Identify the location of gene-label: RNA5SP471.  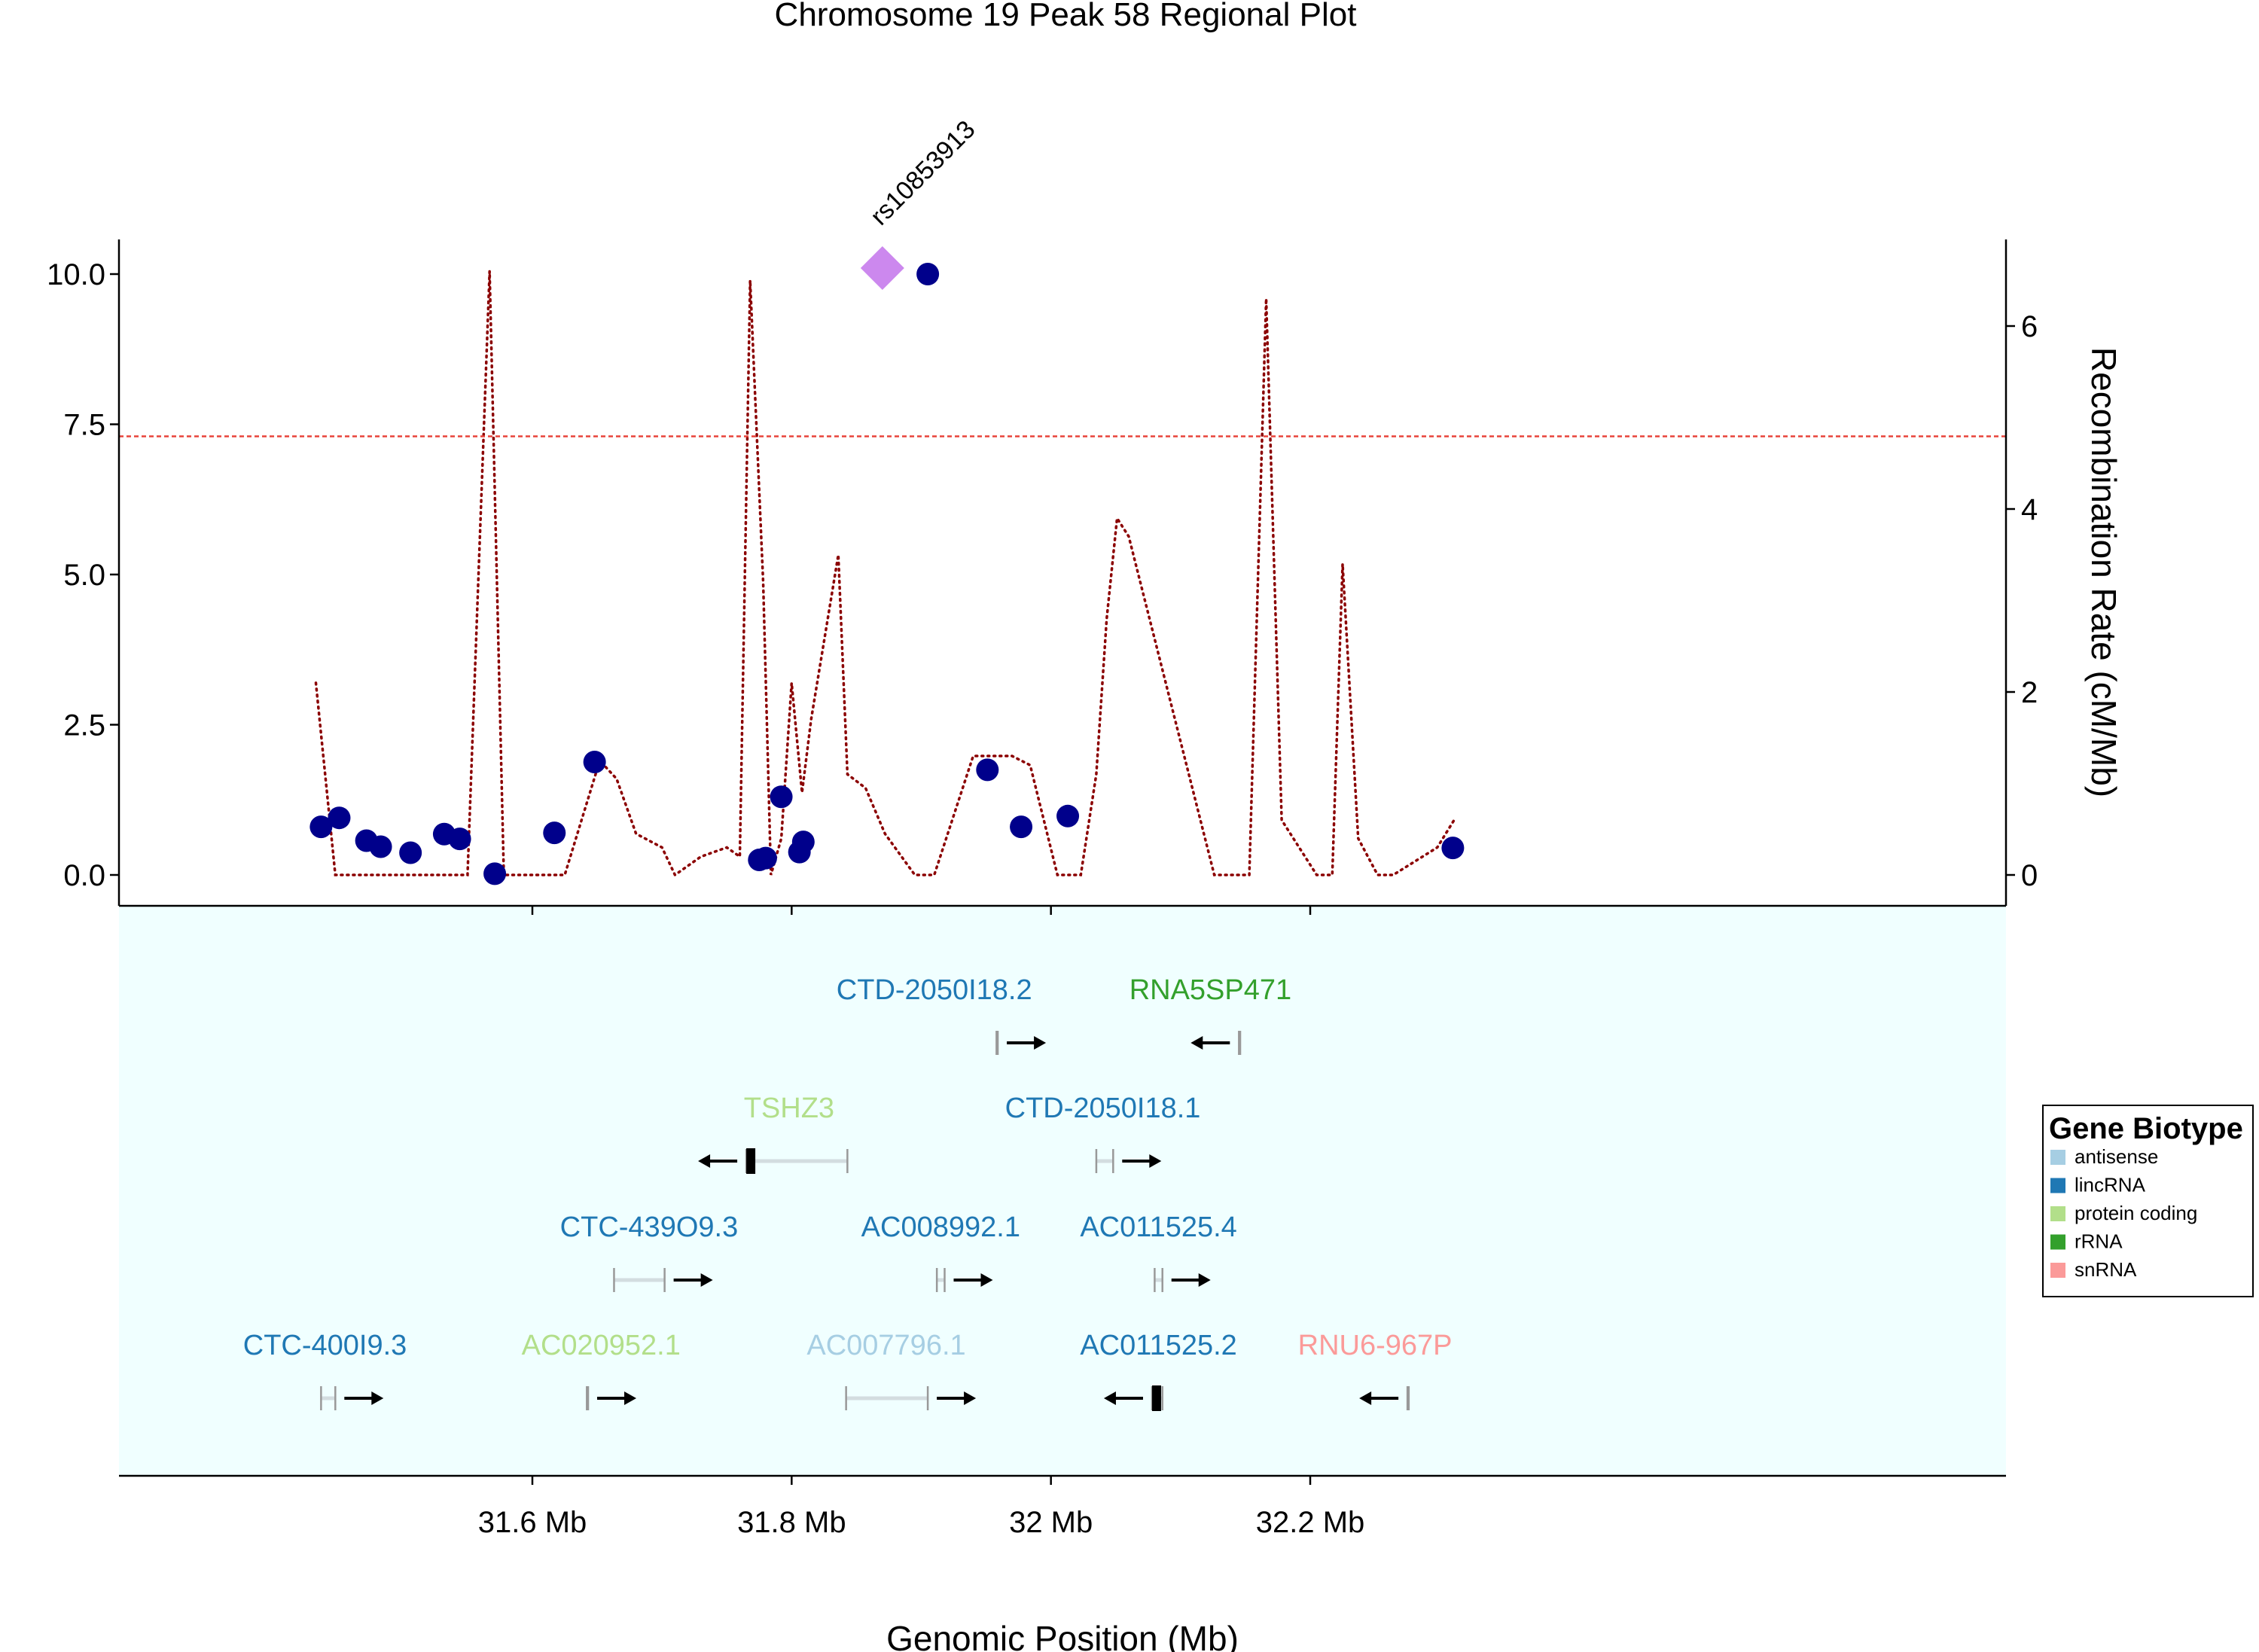
(1210, 990).